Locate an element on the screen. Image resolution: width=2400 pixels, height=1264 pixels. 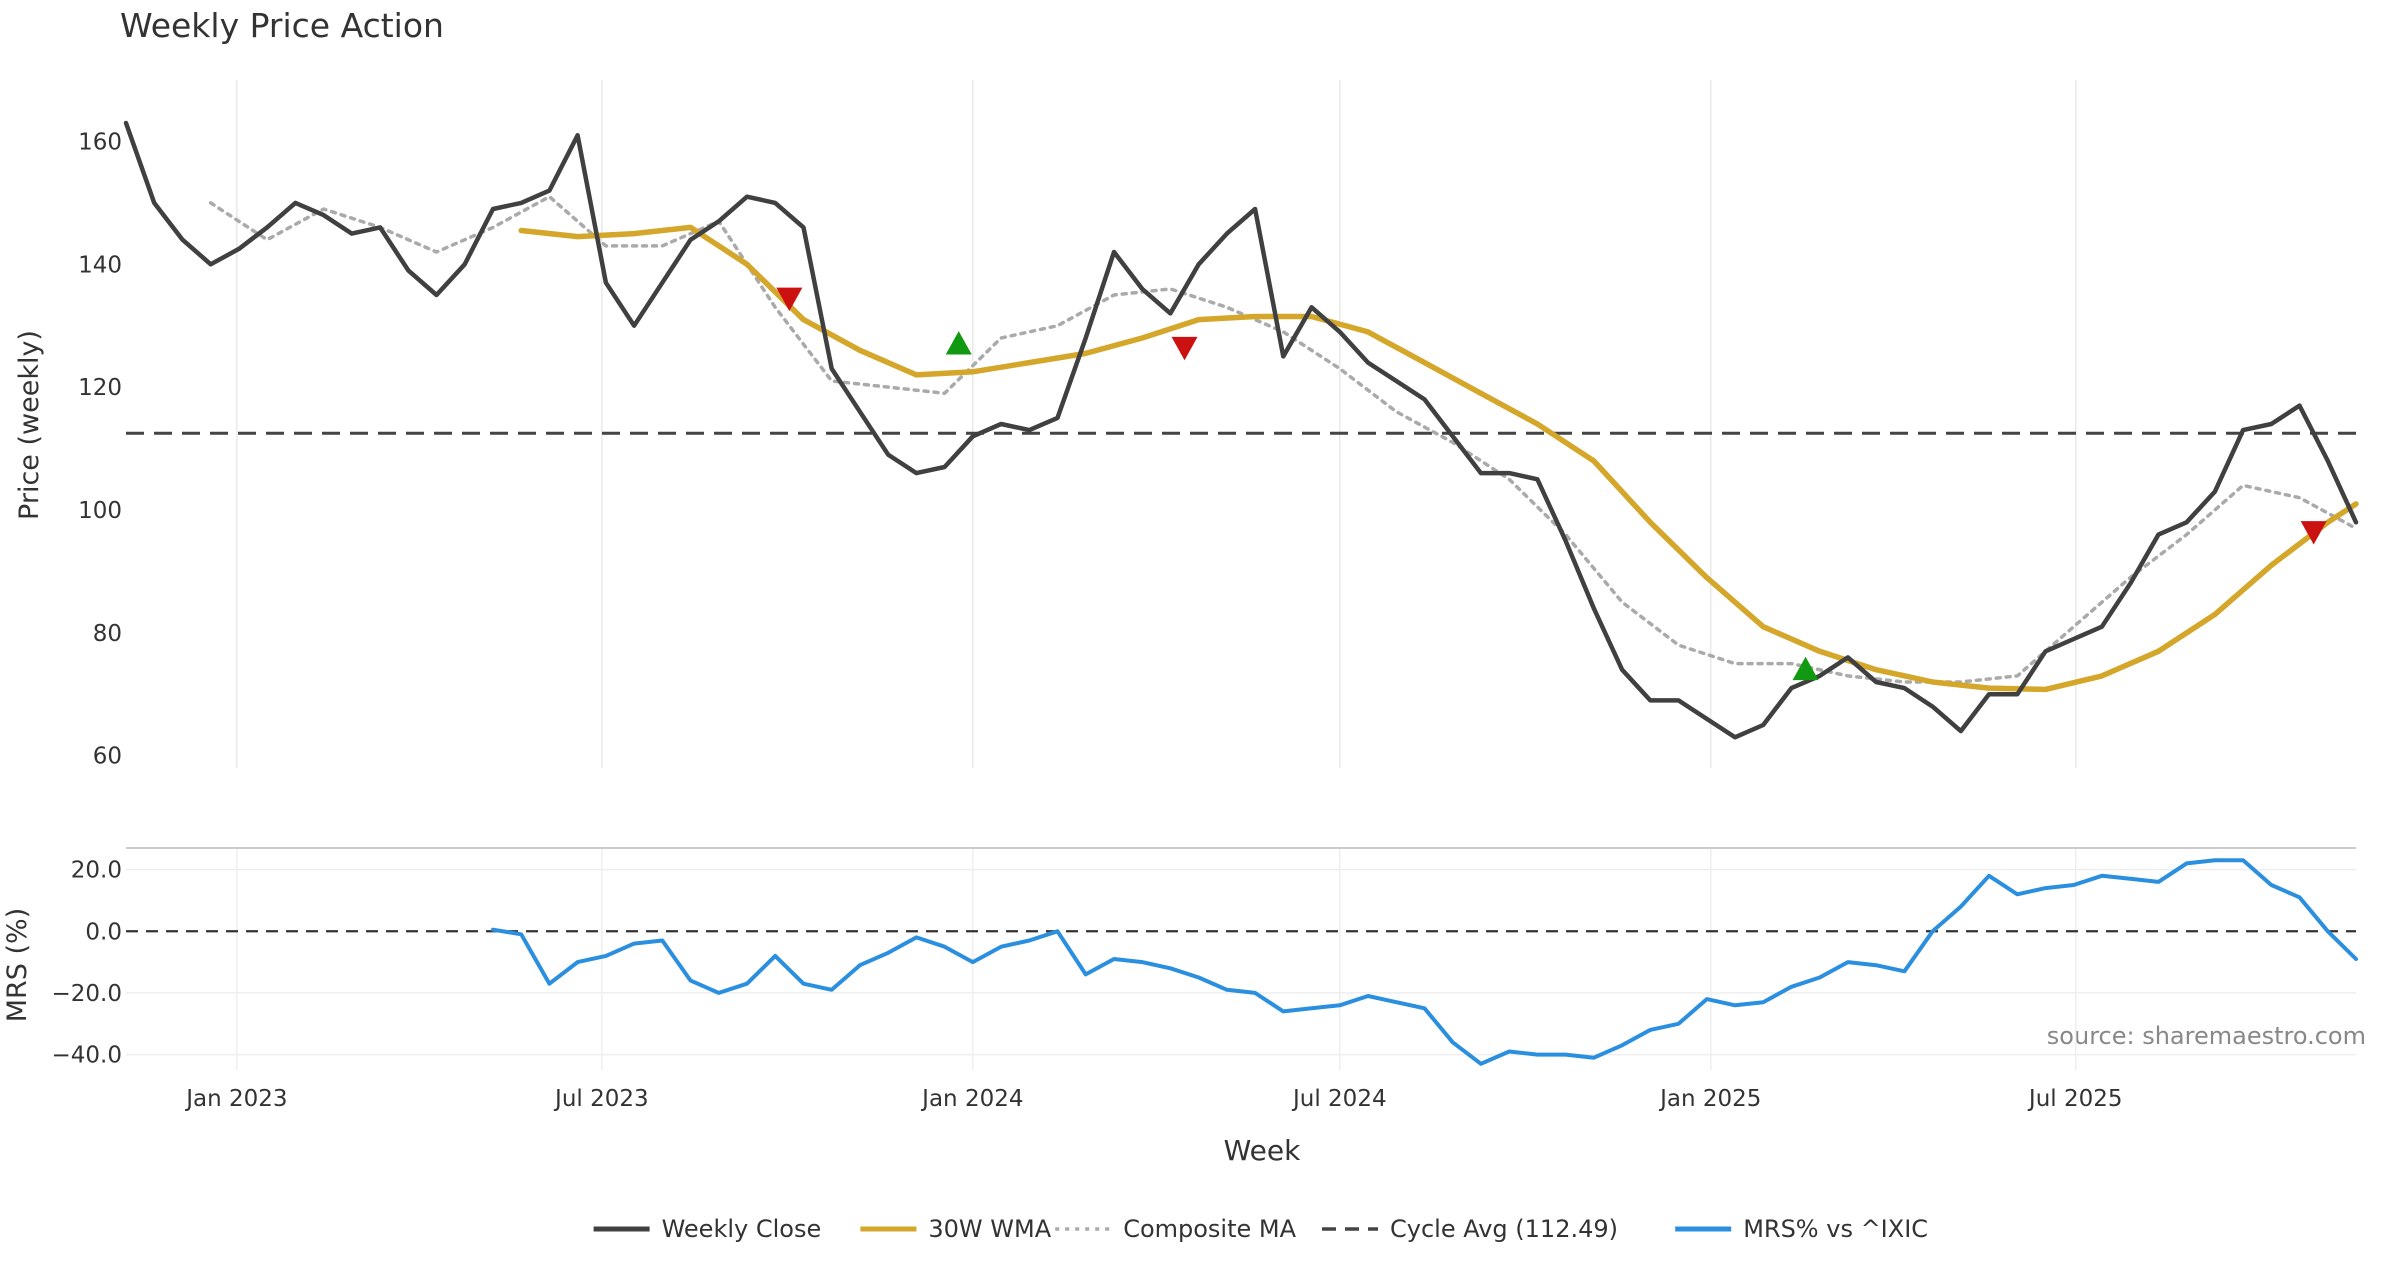
series-mrs-vs-ixic is located at coordinates (1424, 962).